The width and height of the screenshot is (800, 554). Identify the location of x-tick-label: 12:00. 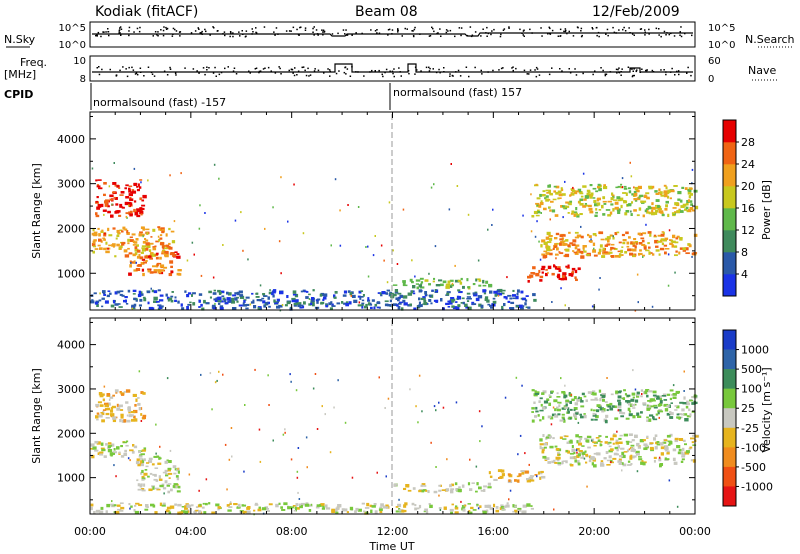
(393, 531).